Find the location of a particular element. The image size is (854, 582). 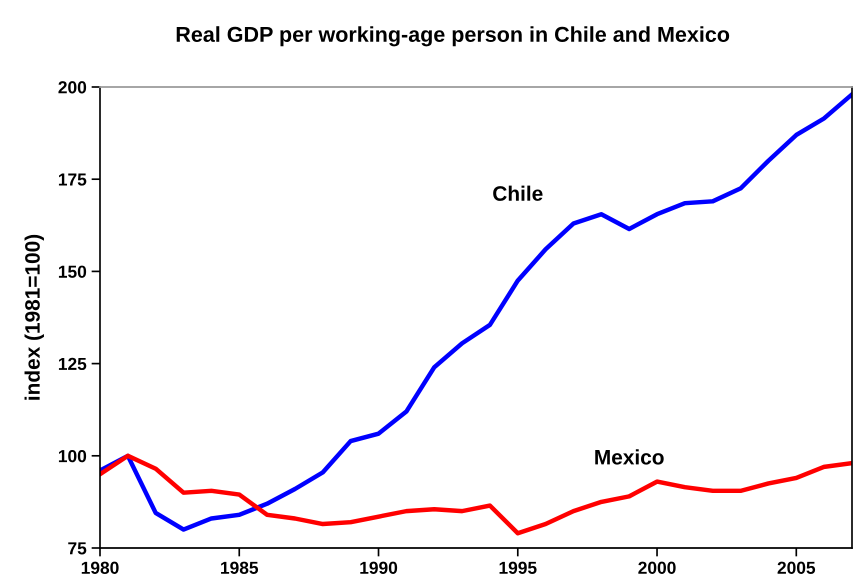

x-tick-label: 1980 is located at coordinates (100, 568).